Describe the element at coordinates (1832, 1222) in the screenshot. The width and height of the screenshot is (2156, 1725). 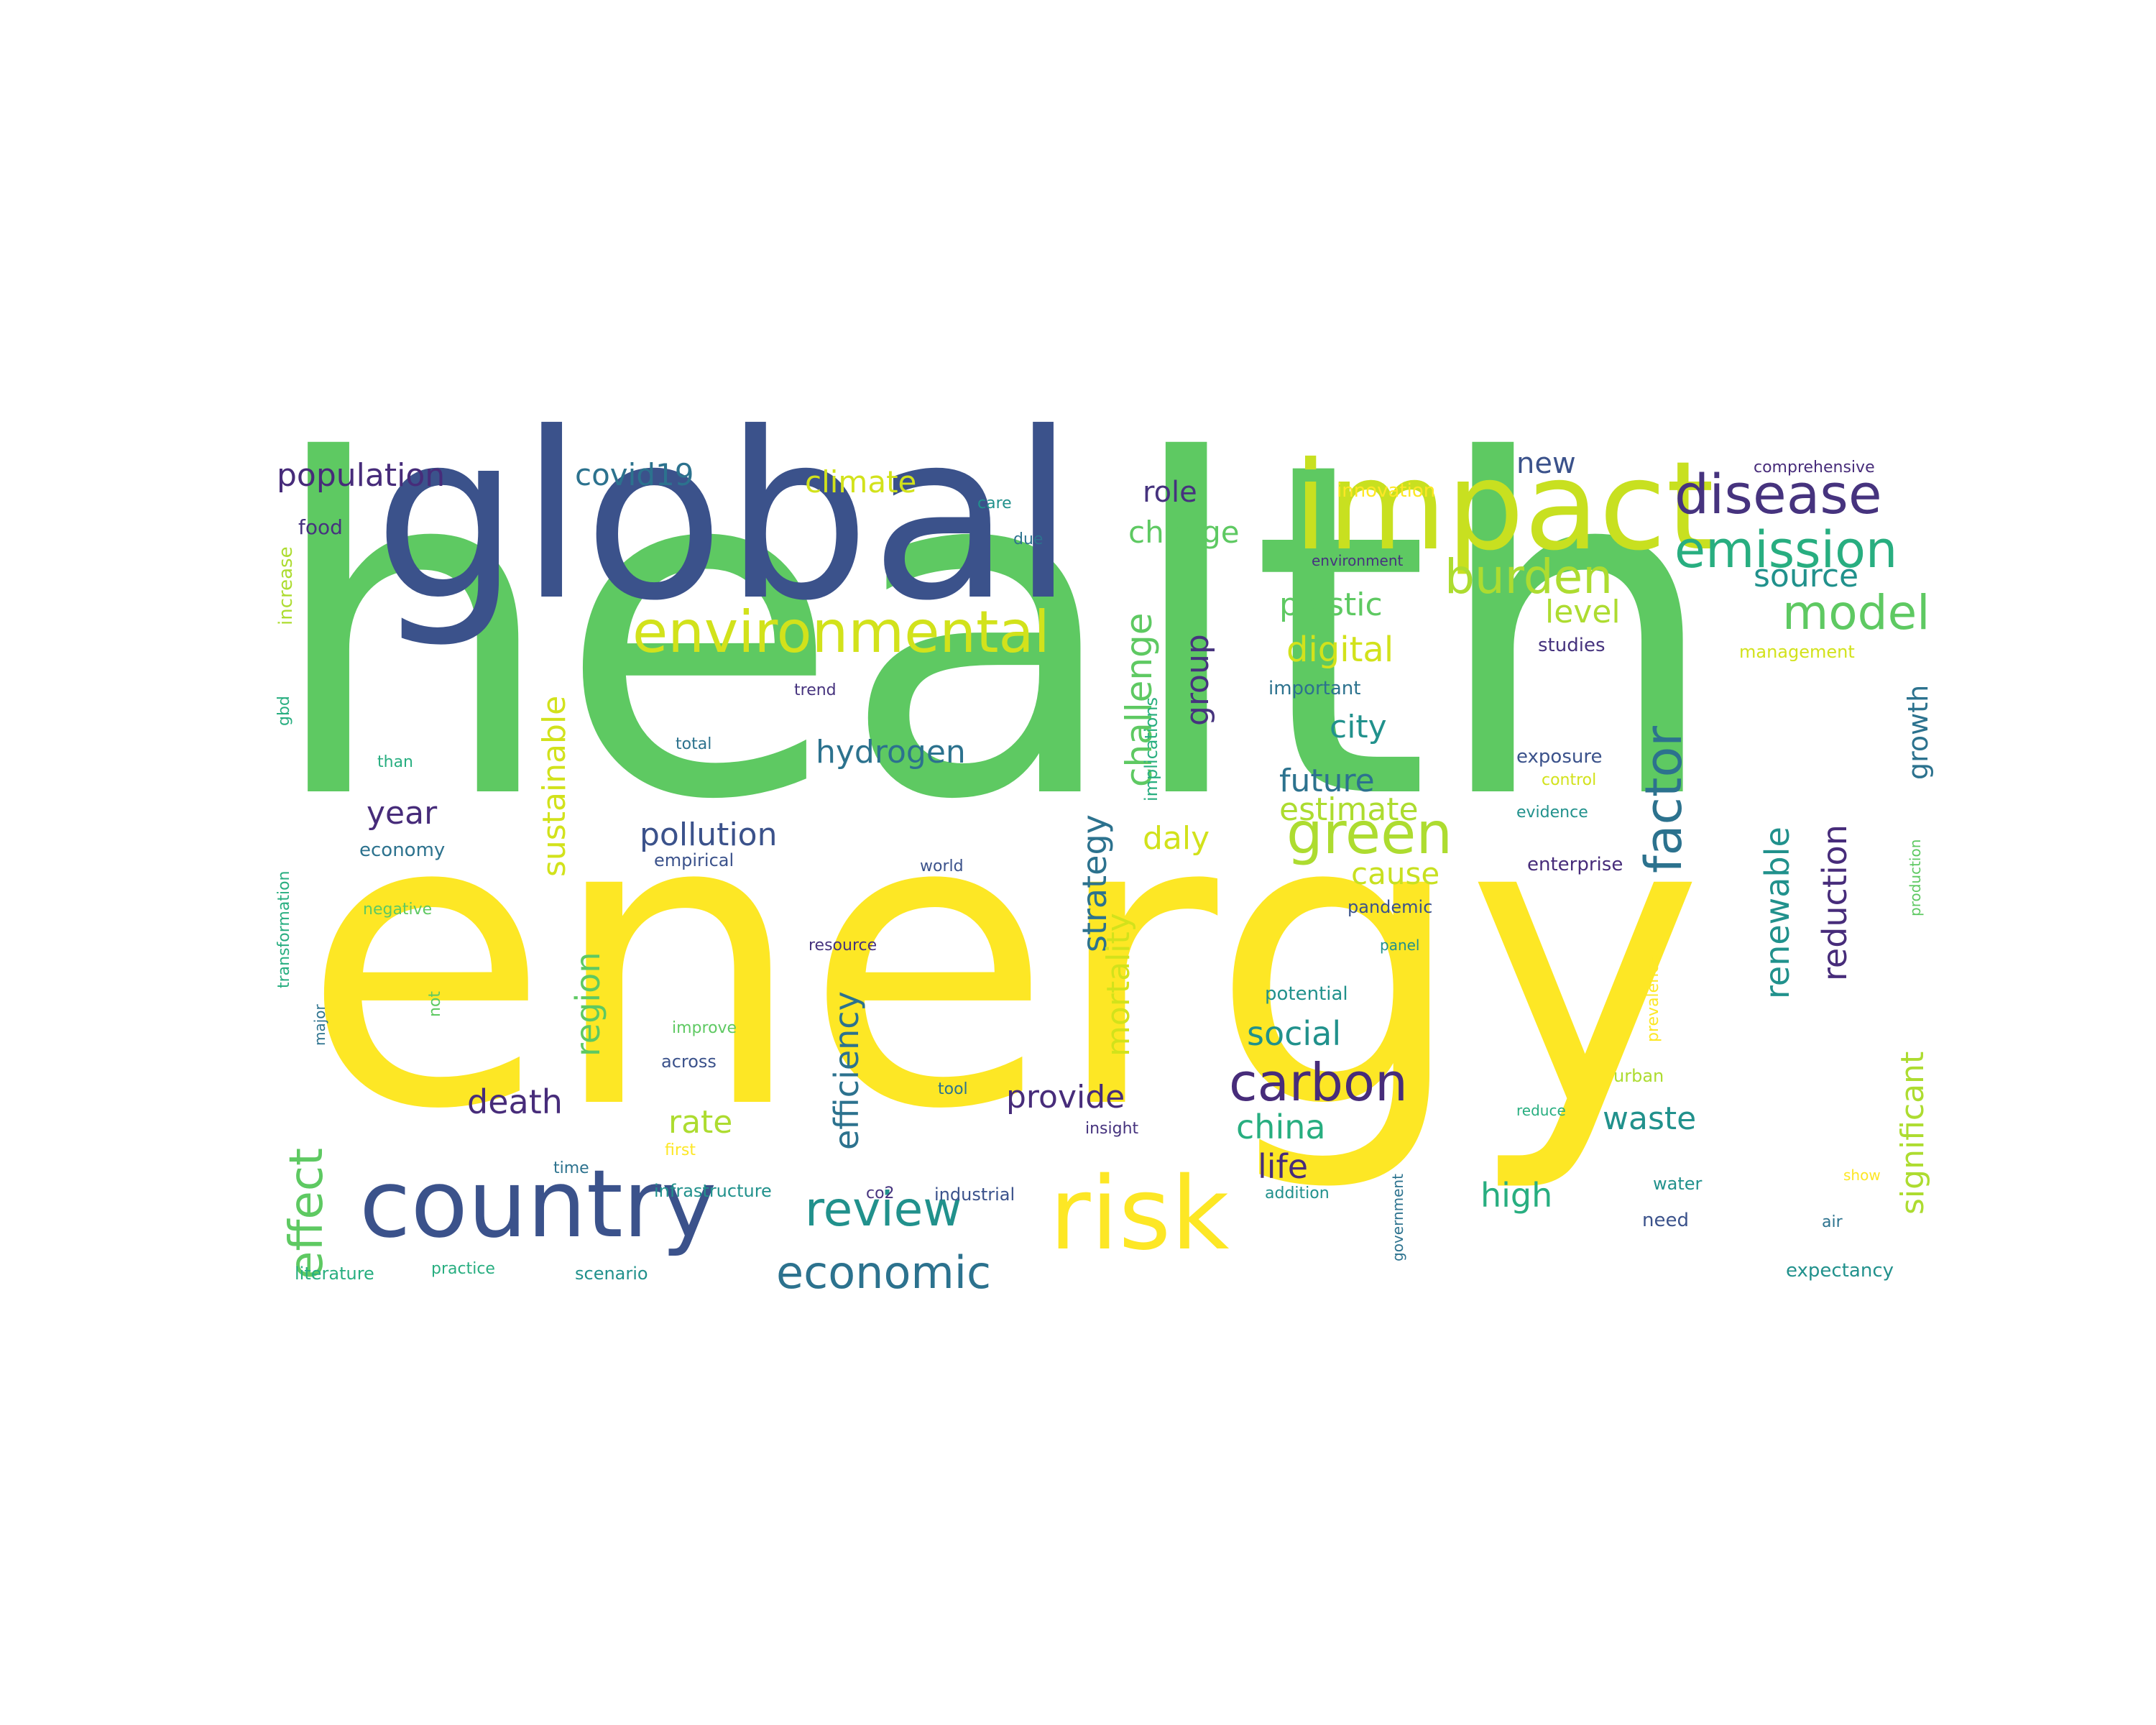
I see `word-air: air` at that location.